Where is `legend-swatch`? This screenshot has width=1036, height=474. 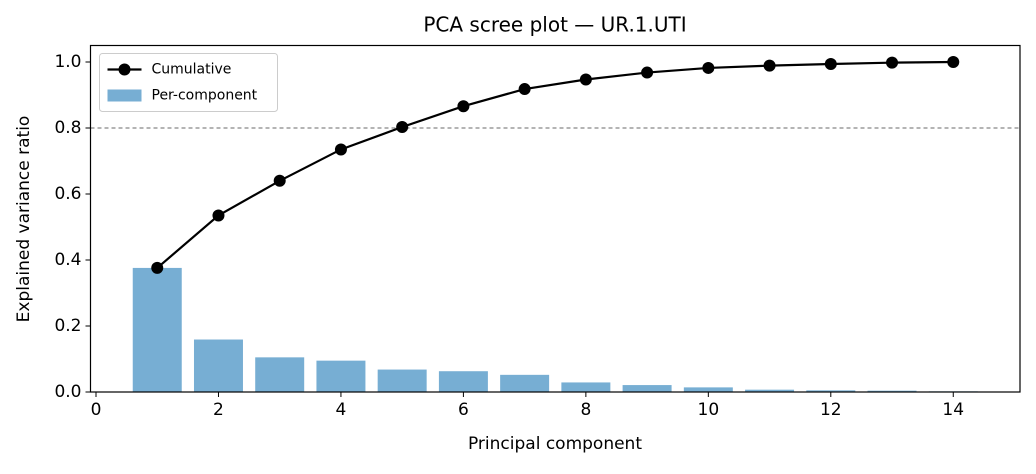
legend-swatch is located at coordinates (124, 95).